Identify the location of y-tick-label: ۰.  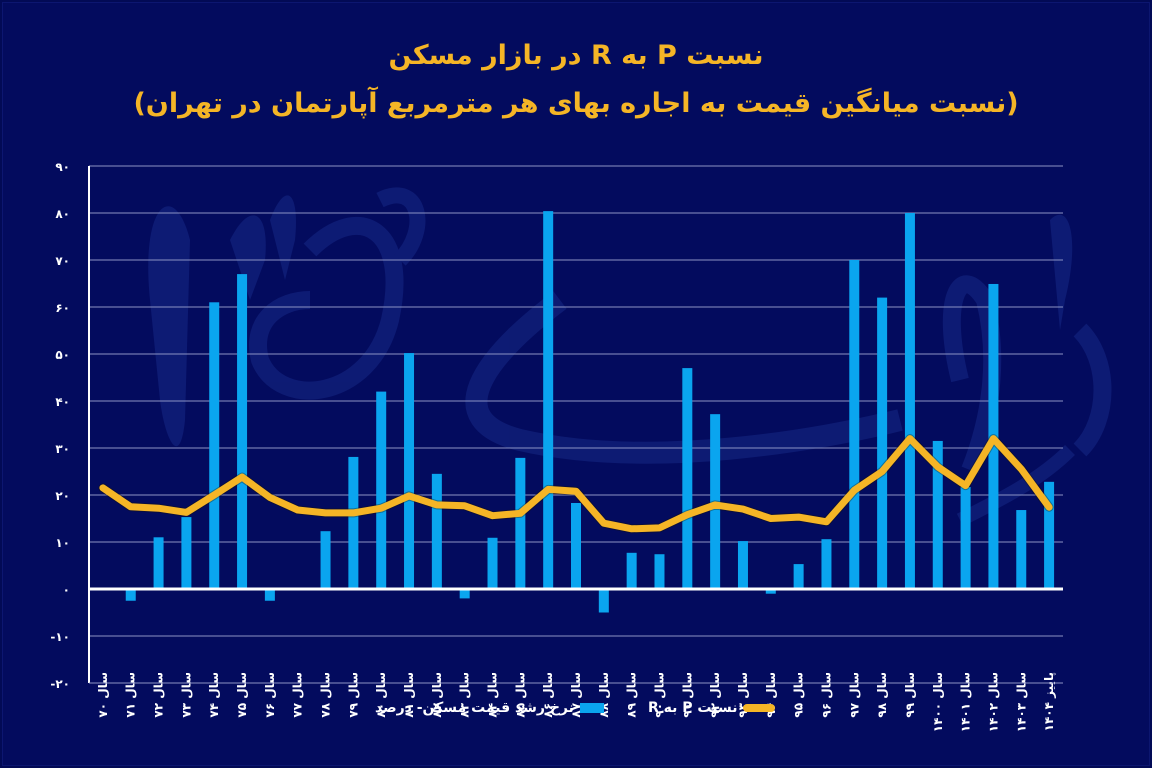
(66, 590).